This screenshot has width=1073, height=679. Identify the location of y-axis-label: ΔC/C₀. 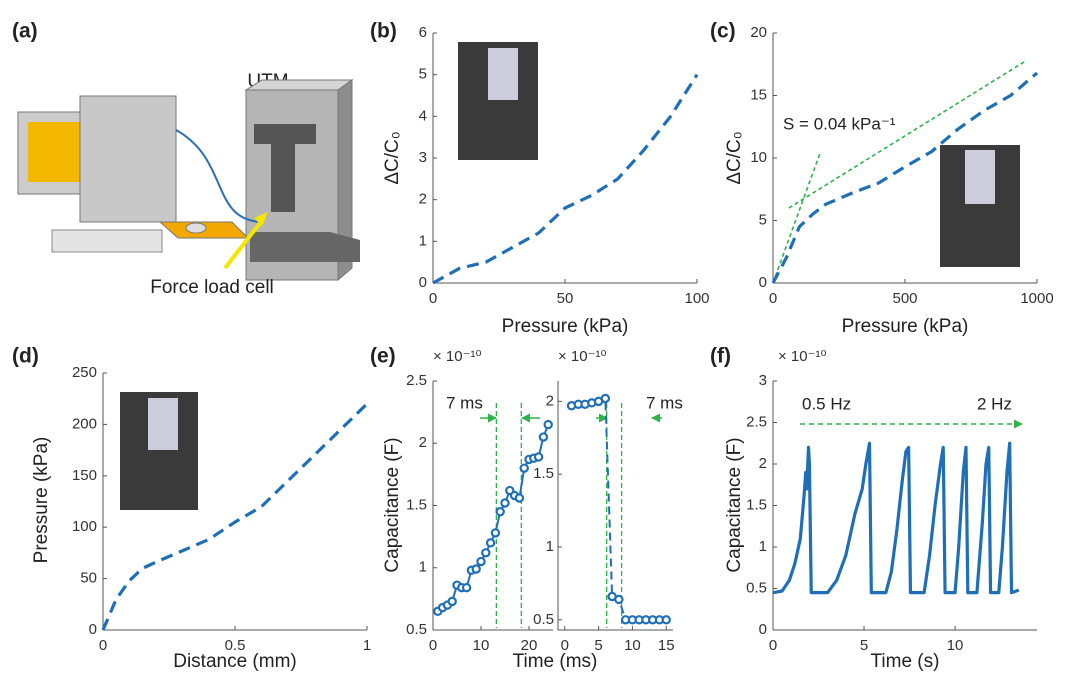
(392, 157).